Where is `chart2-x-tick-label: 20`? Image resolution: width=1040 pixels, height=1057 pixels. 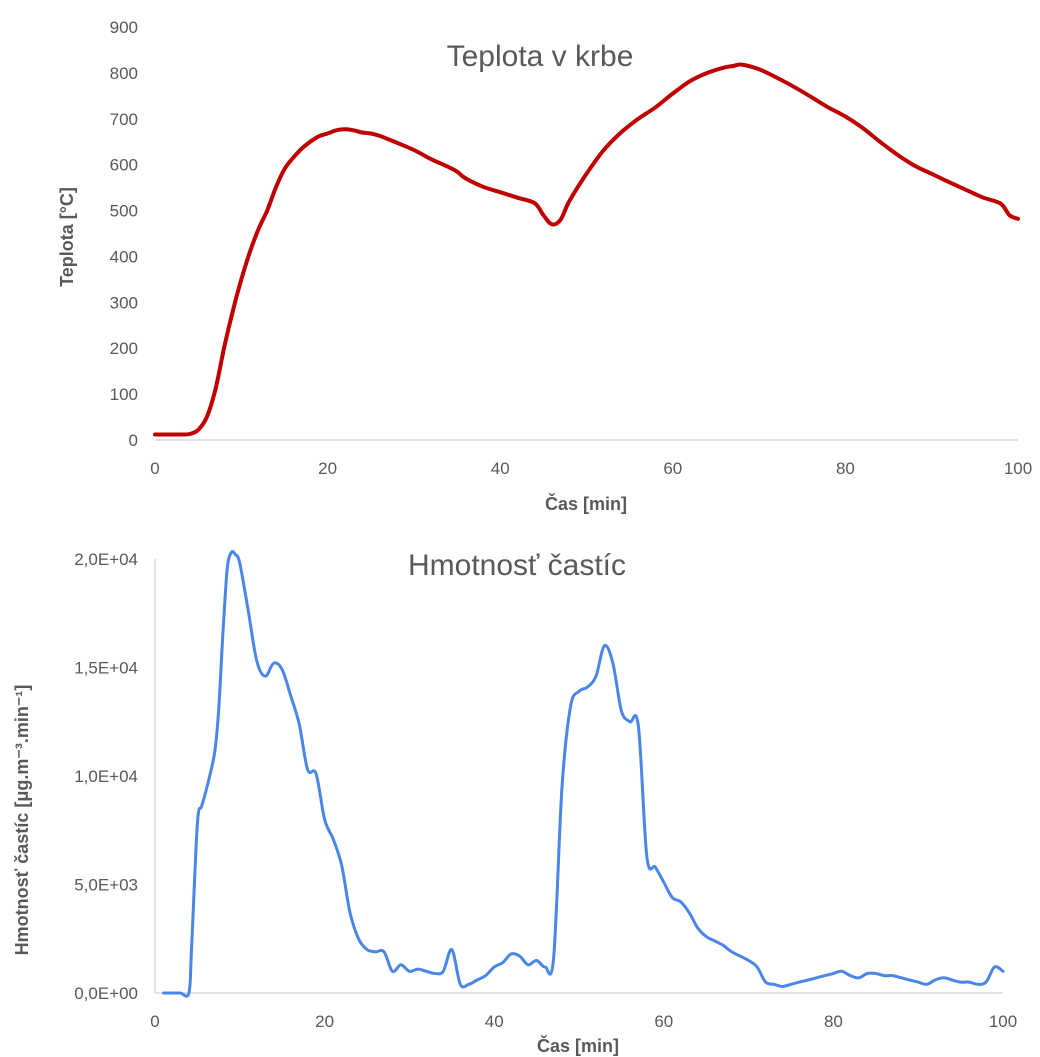 chart2-x-tick-label: 20 is located at coordinates (324, 1021).